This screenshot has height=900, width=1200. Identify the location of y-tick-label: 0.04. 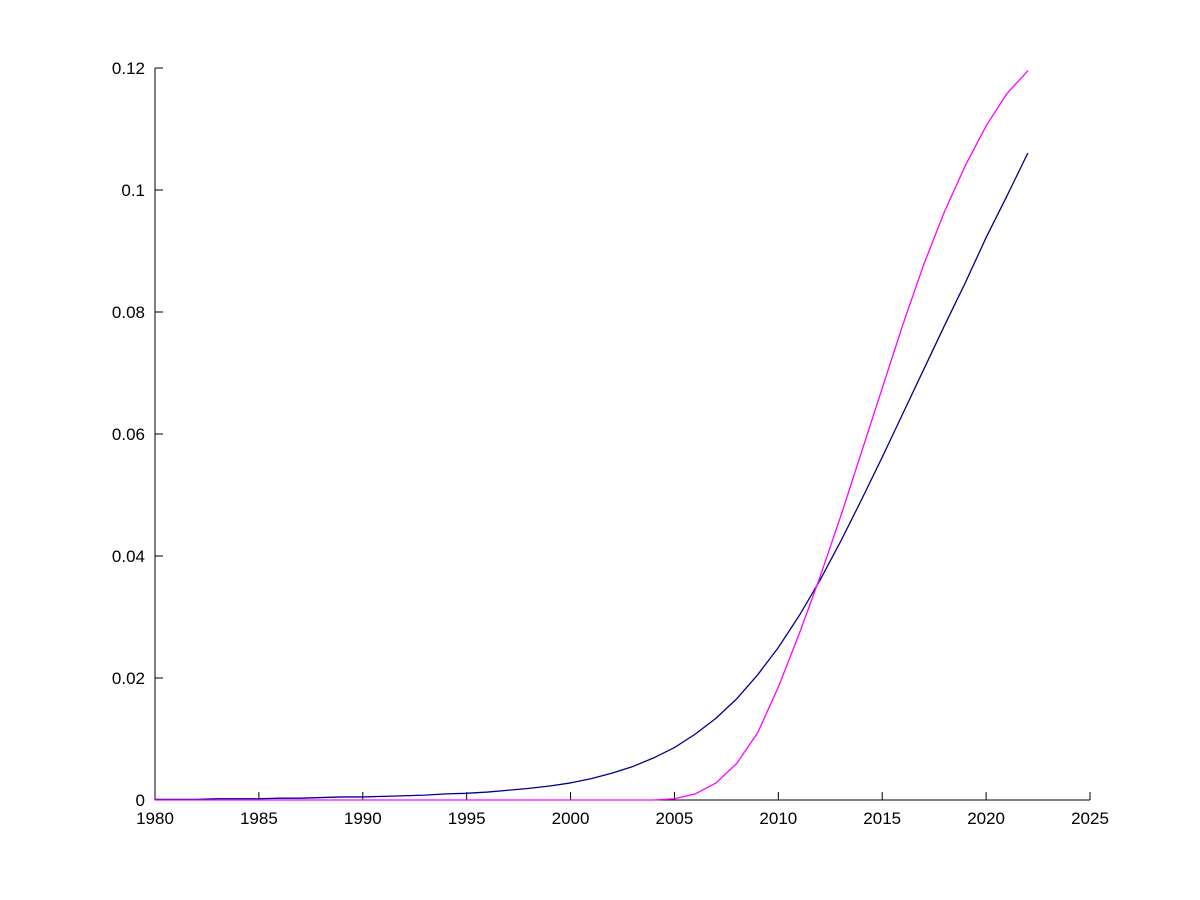
(128, 556).